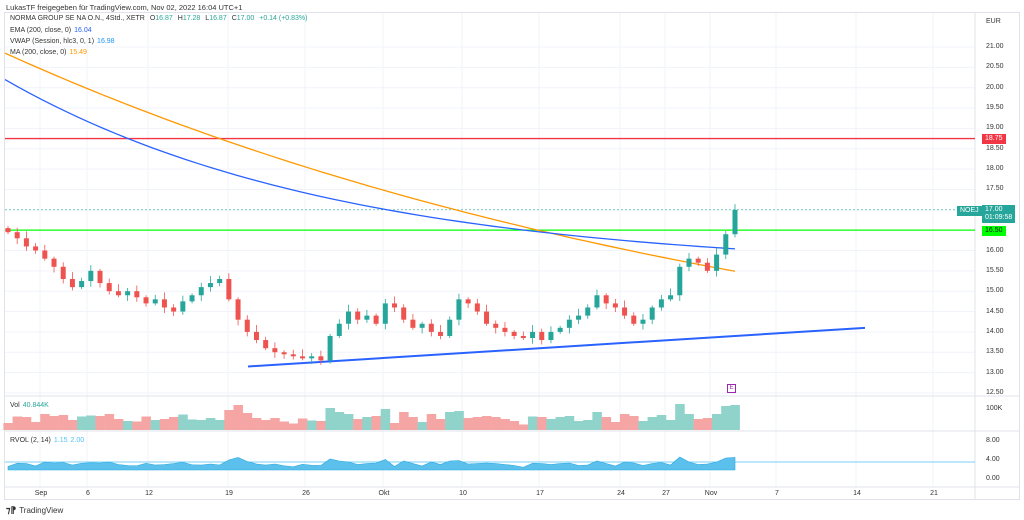  What do you see at coordinates (711, 493) in the screenshot?
I see `time-tick: Nov` at bounding box center [711, 493].